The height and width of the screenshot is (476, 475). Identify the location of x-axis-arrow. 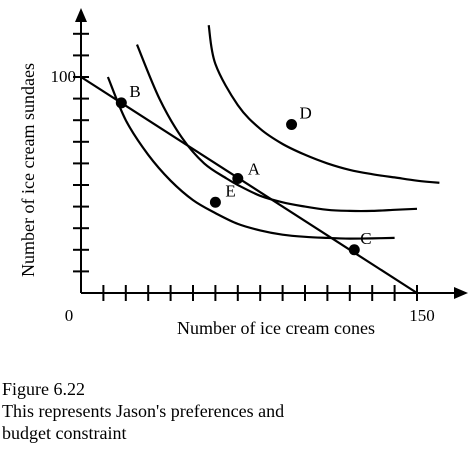
(461, 293).